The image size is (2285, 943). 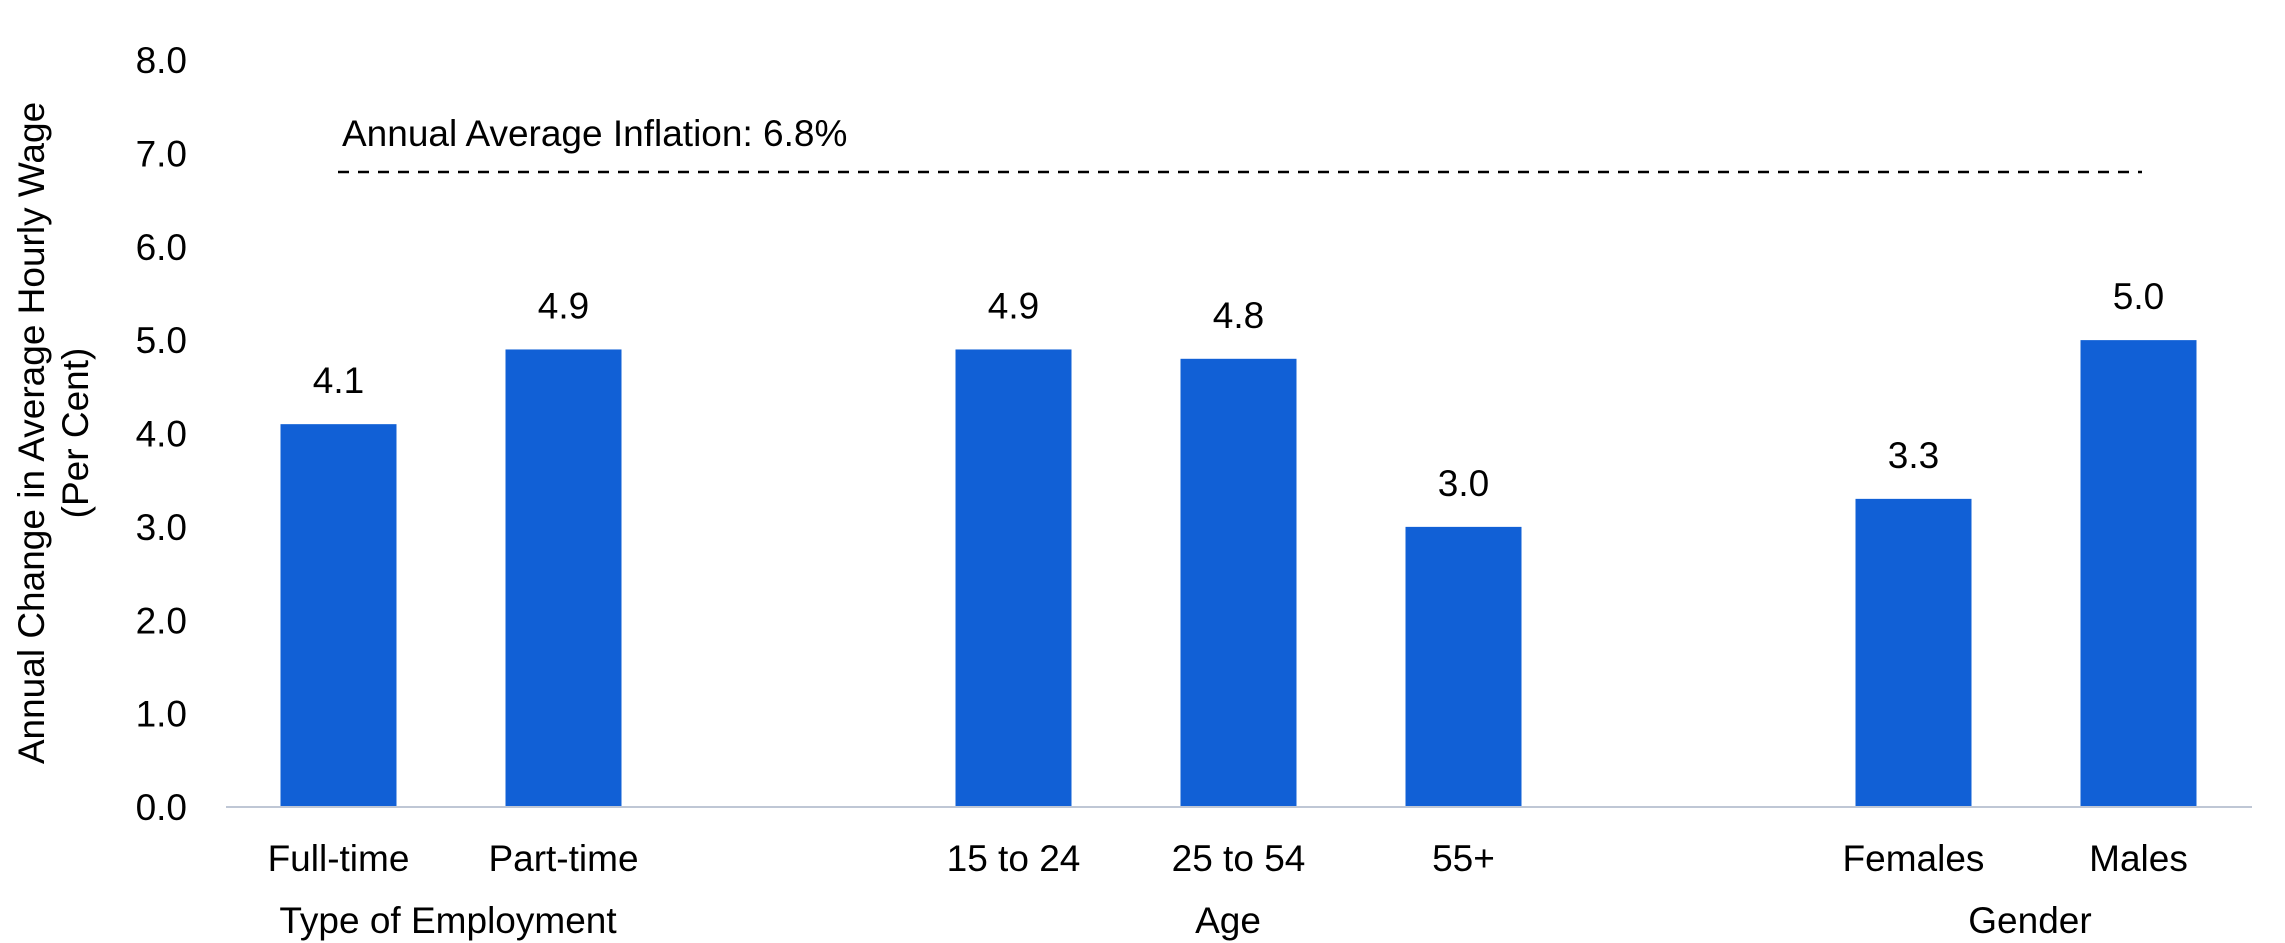 What do you see at coordinates (1914, 858) in the screenshot?
I see `category-label: Females` at bounding box center [1914, 858].